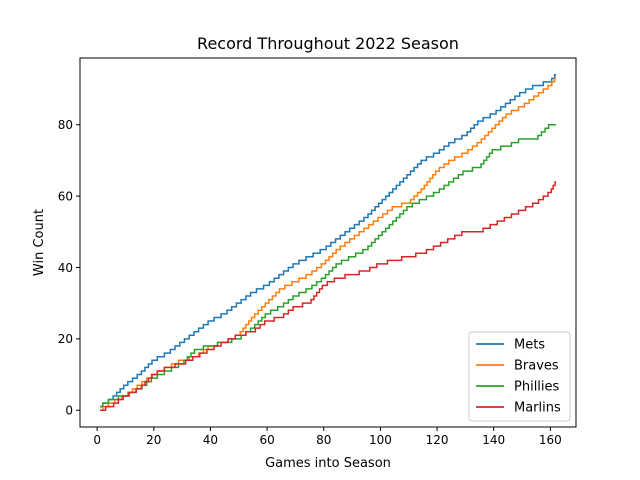 This screenshot has width=640, height=480. I want to click on legend-label-braves: Braves, so click(536, 366).